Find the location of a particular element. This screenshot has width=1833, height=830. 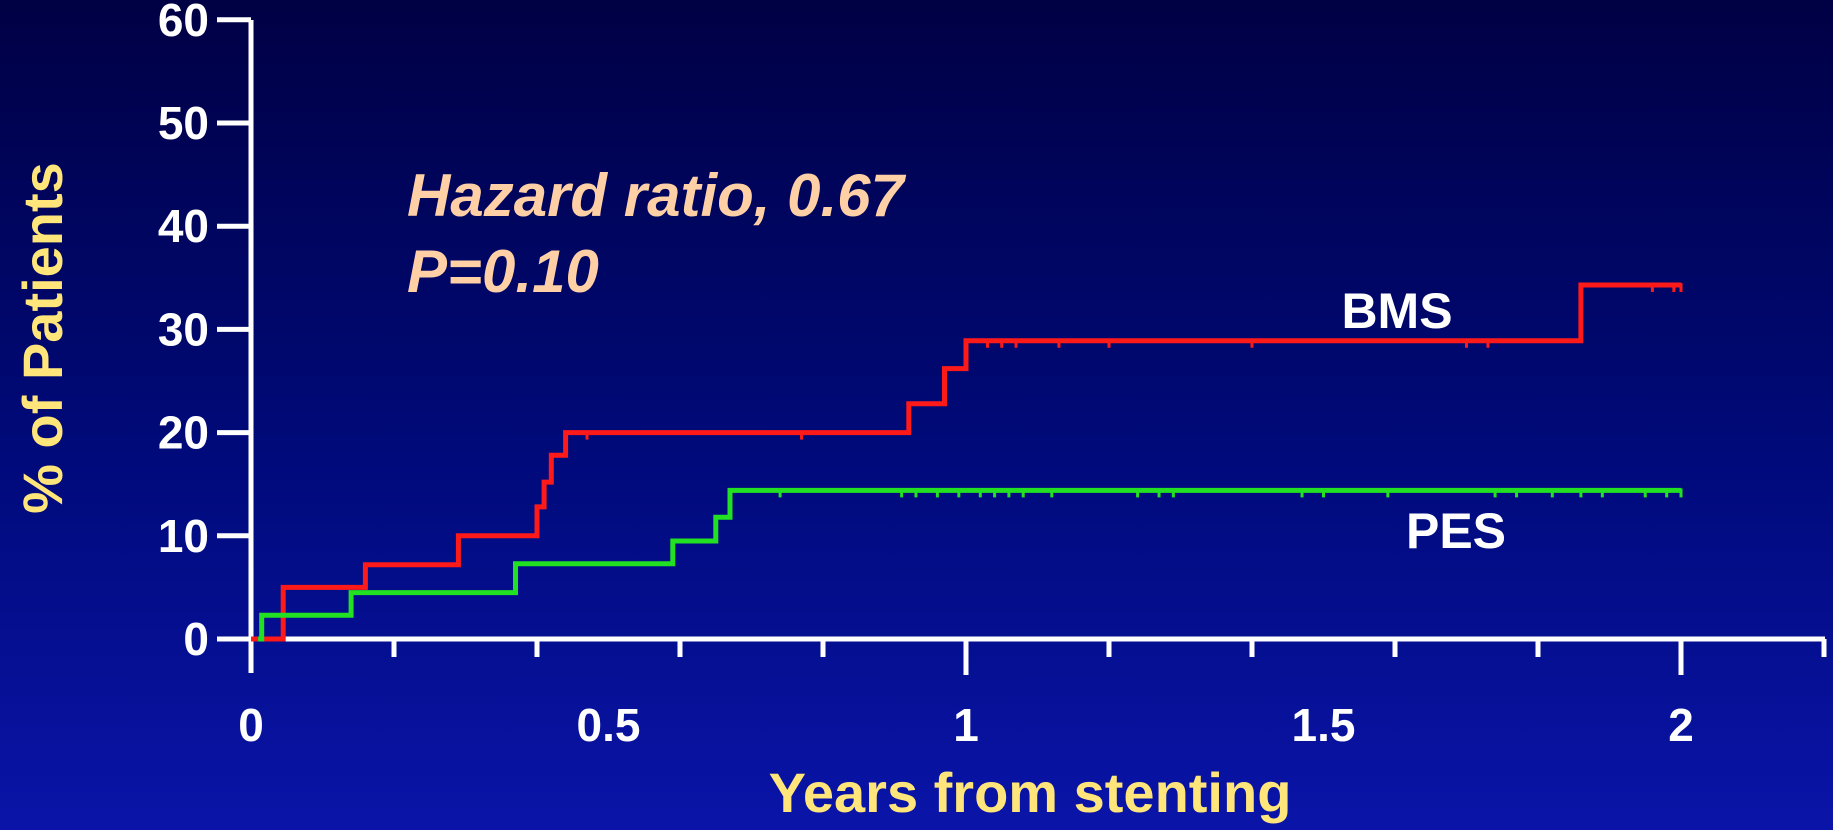

p-value-annotation: P=0.10 is located at coordinates (503, 271).